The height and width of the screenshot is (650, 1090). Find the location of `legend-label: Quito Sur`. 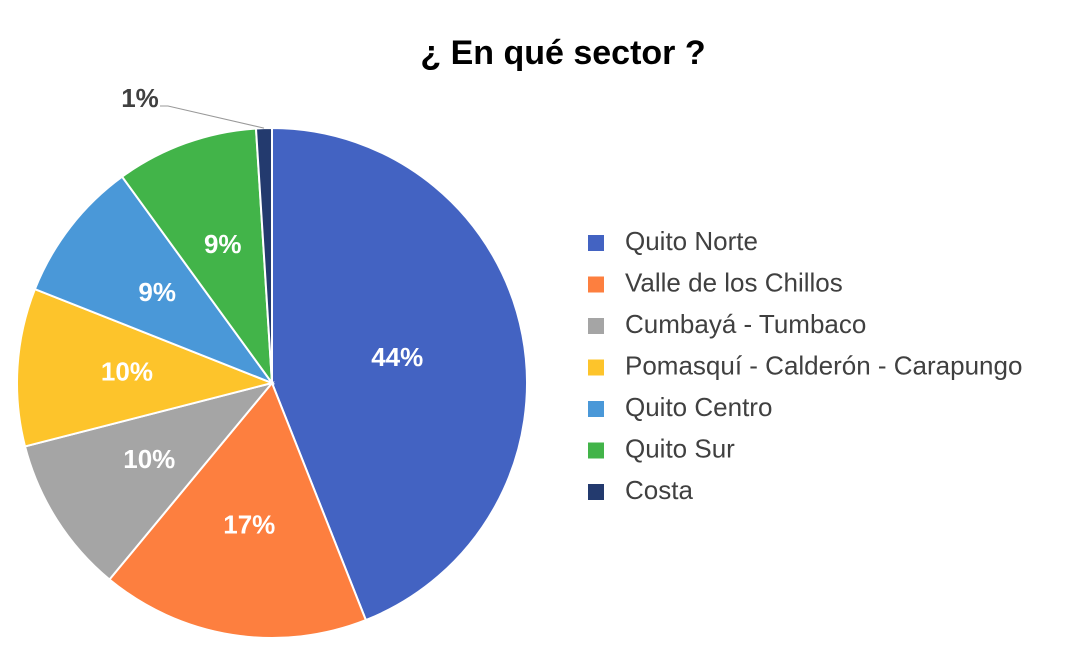

legend-label: Quito Sur is located at coordinates (680, 448).